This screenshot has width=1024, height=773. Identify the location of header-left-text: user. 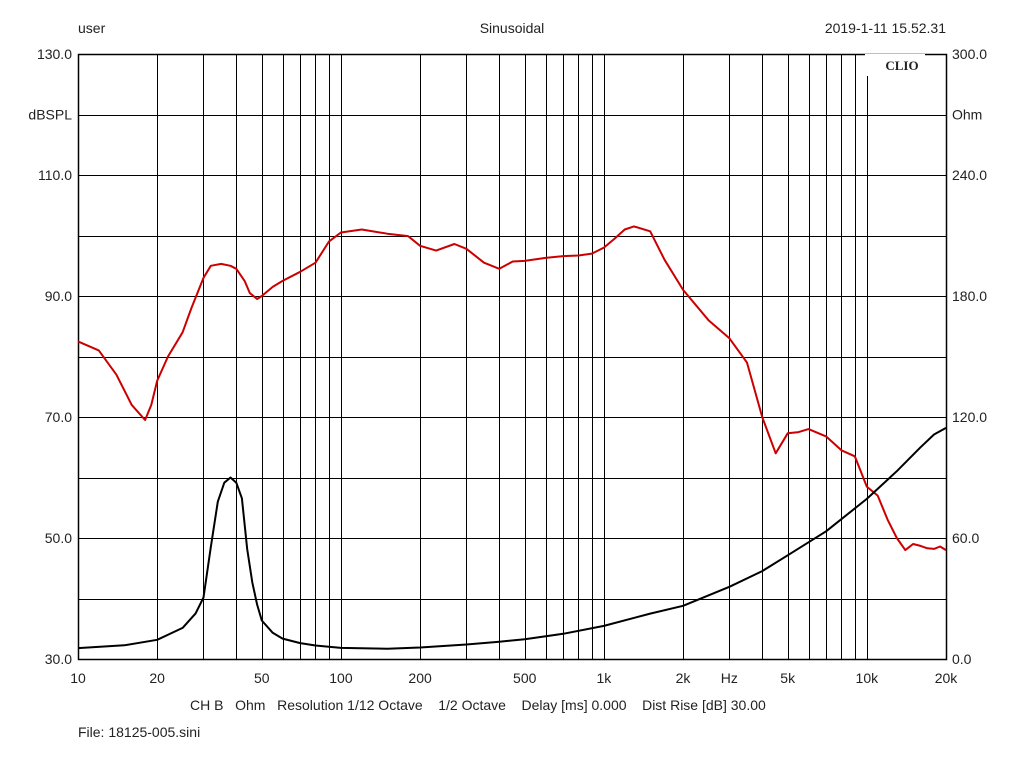
(92, 28).